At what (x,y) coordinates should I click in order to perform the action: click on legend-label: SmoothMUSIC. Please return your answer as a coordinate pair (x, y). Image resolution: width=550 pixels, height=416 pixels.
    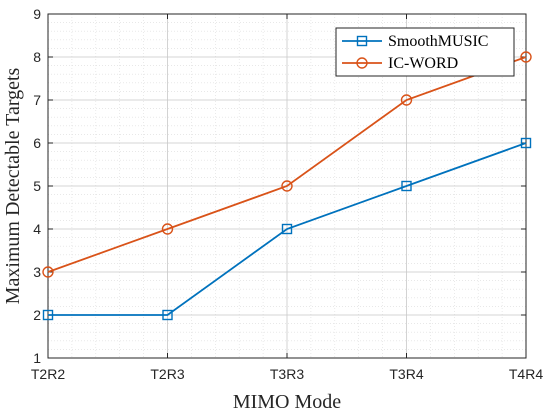
    Looking at the image, I should click on (438, 41).